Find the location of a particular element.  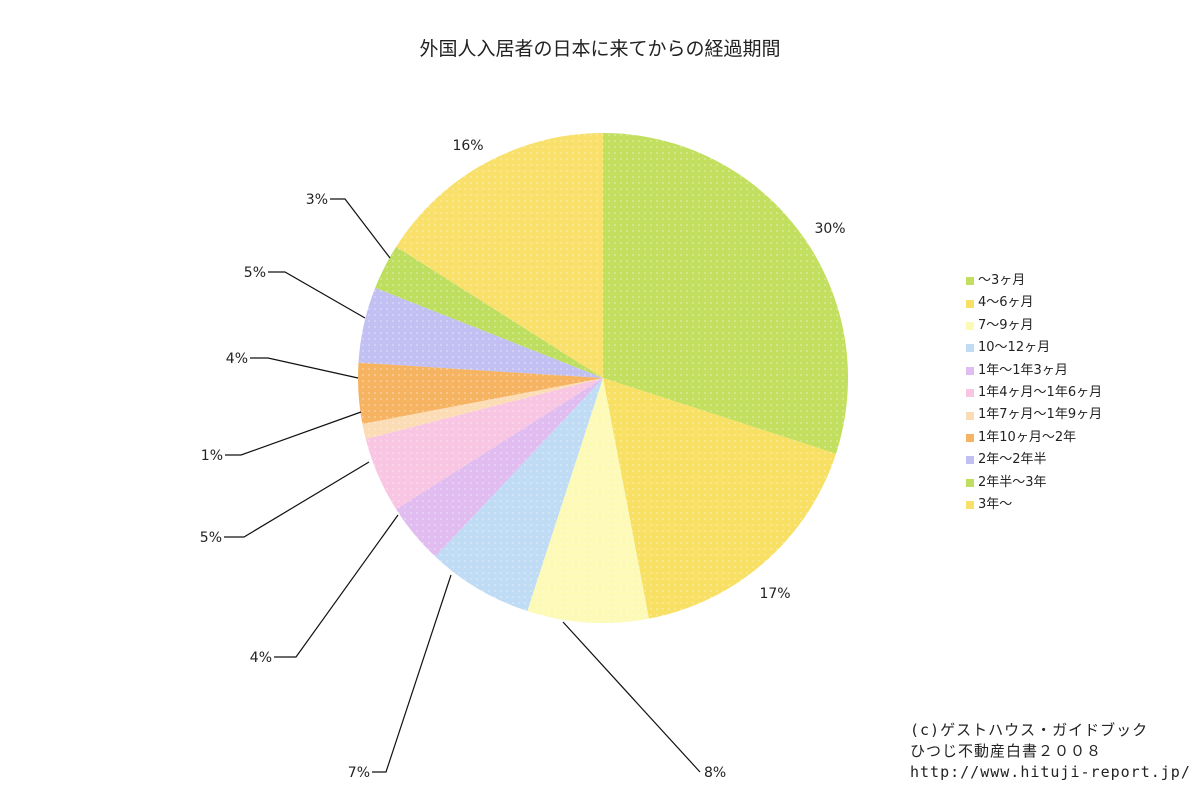

legend-entry: 10〜12ヶ月 is located at coordinates (1034, 348).